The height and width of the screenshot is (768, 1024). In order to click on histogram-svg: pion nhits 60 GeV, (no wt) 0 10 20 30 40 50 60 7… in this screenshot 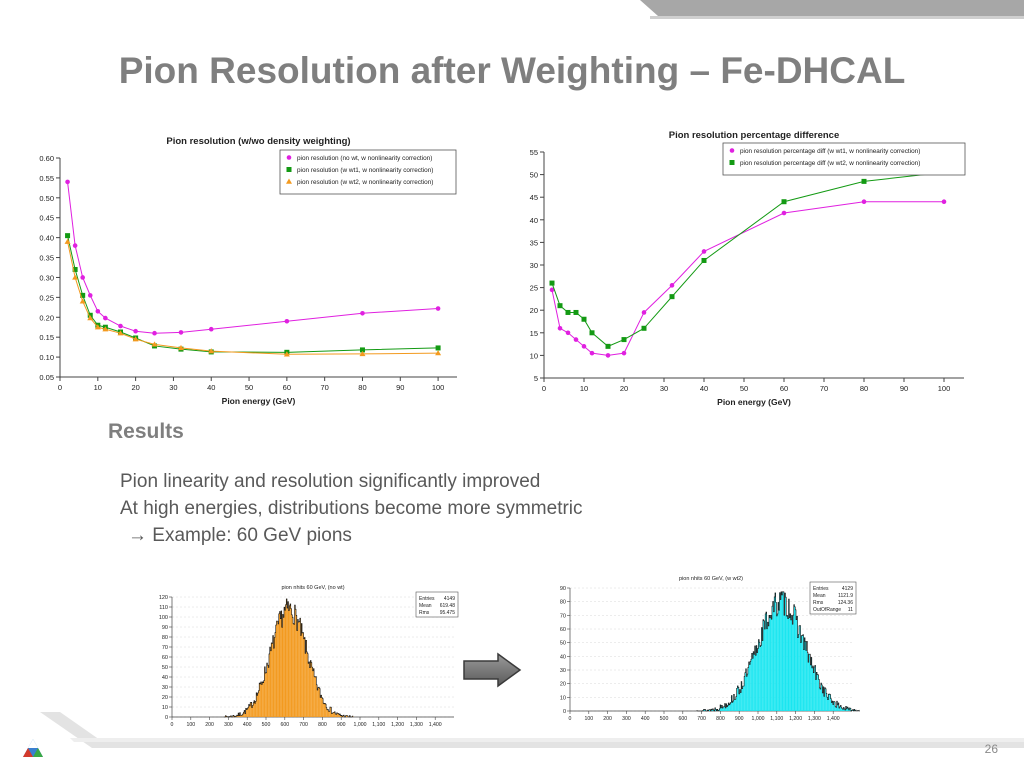, I will do `click(306, 655)`.